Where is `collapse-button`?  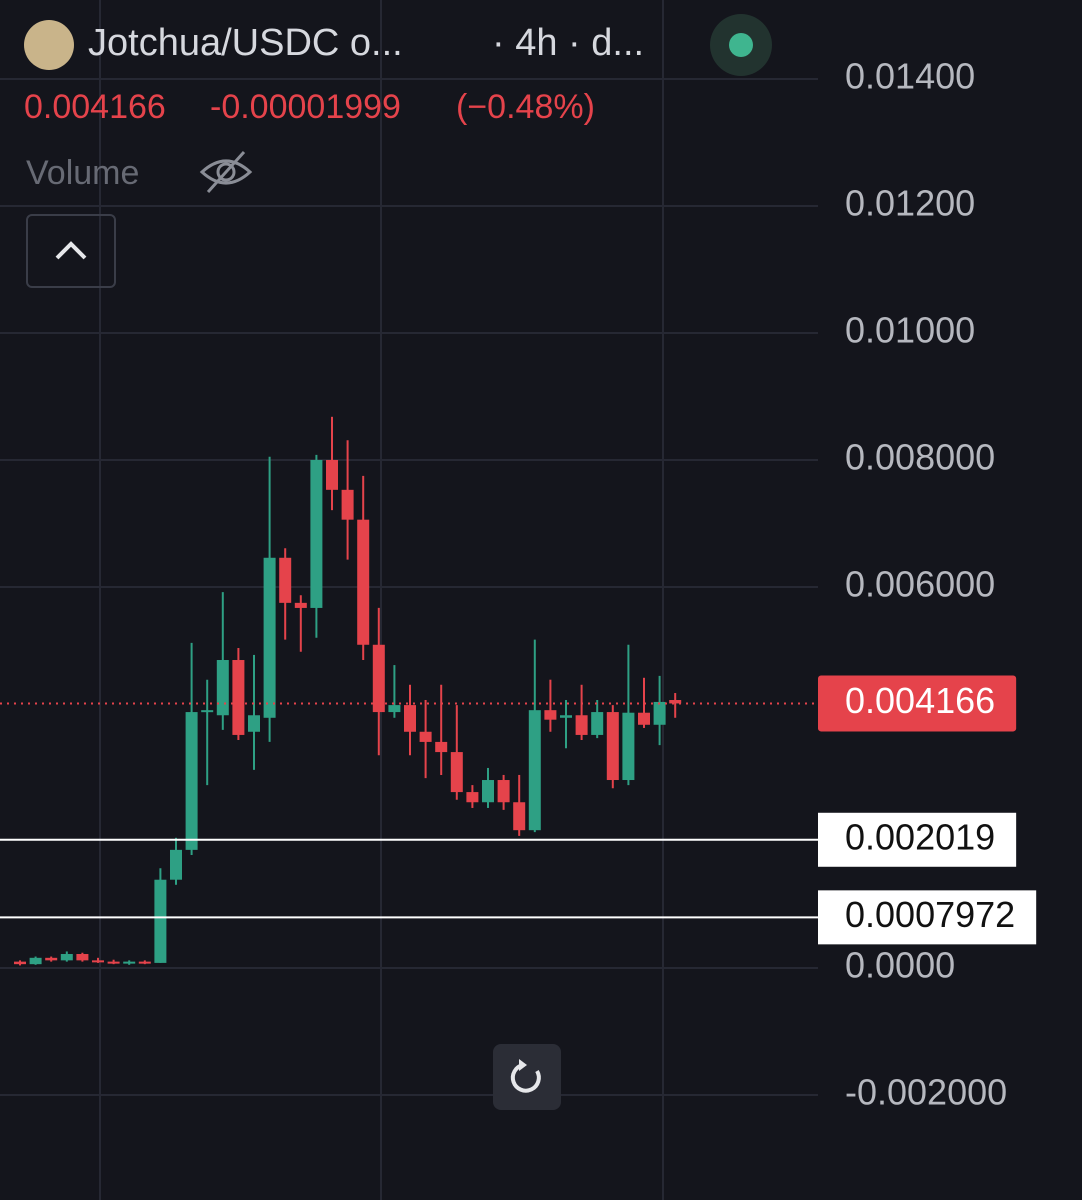
collapse-button is located at coordinates (71, 251).